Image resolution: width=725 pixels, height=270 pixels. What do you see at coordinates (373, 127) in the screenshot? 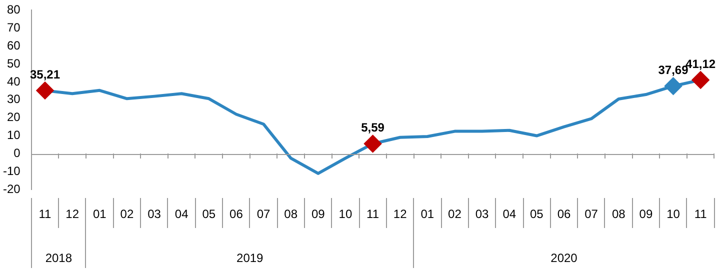
I see `data-label: 5,59` at bounding box center [373, 127].